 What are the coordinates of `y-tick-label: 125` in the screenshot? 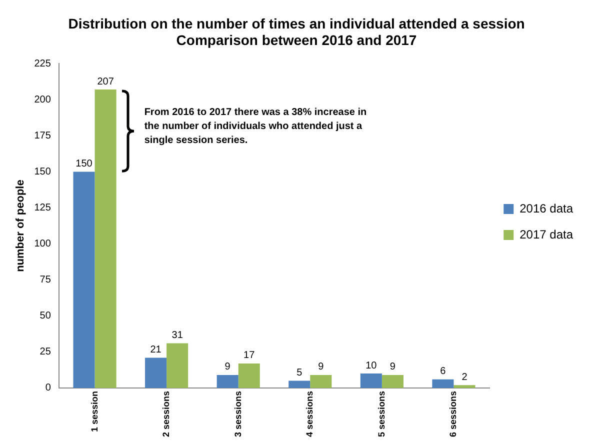 It's located at (43, 208).